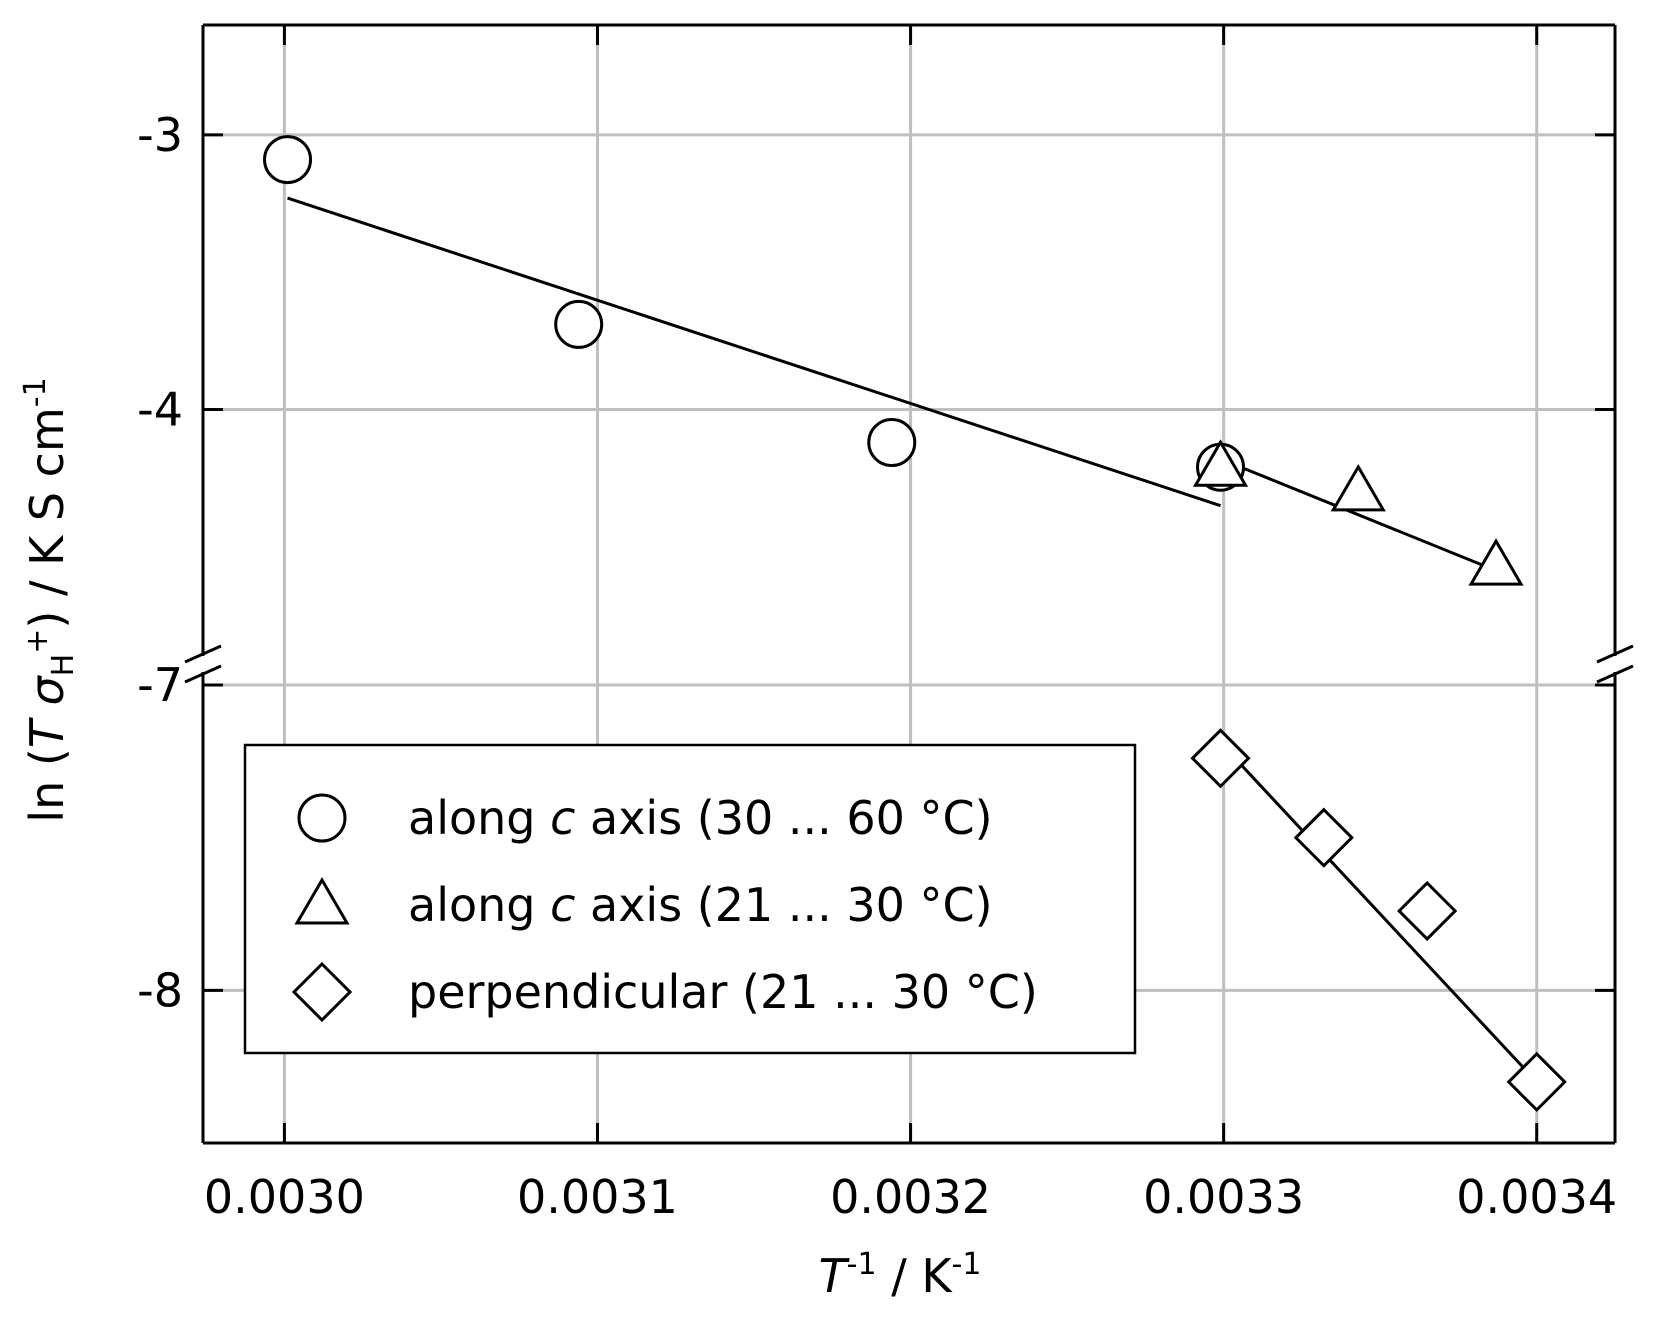  I want to click on x-tick-label: 0.0031, so click(597, 1197).